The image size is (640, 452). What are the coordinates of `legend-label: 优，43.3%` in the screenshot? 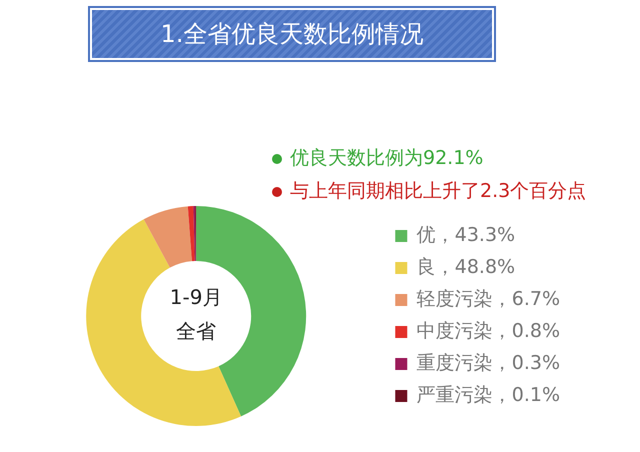 It's located at (466, 235).